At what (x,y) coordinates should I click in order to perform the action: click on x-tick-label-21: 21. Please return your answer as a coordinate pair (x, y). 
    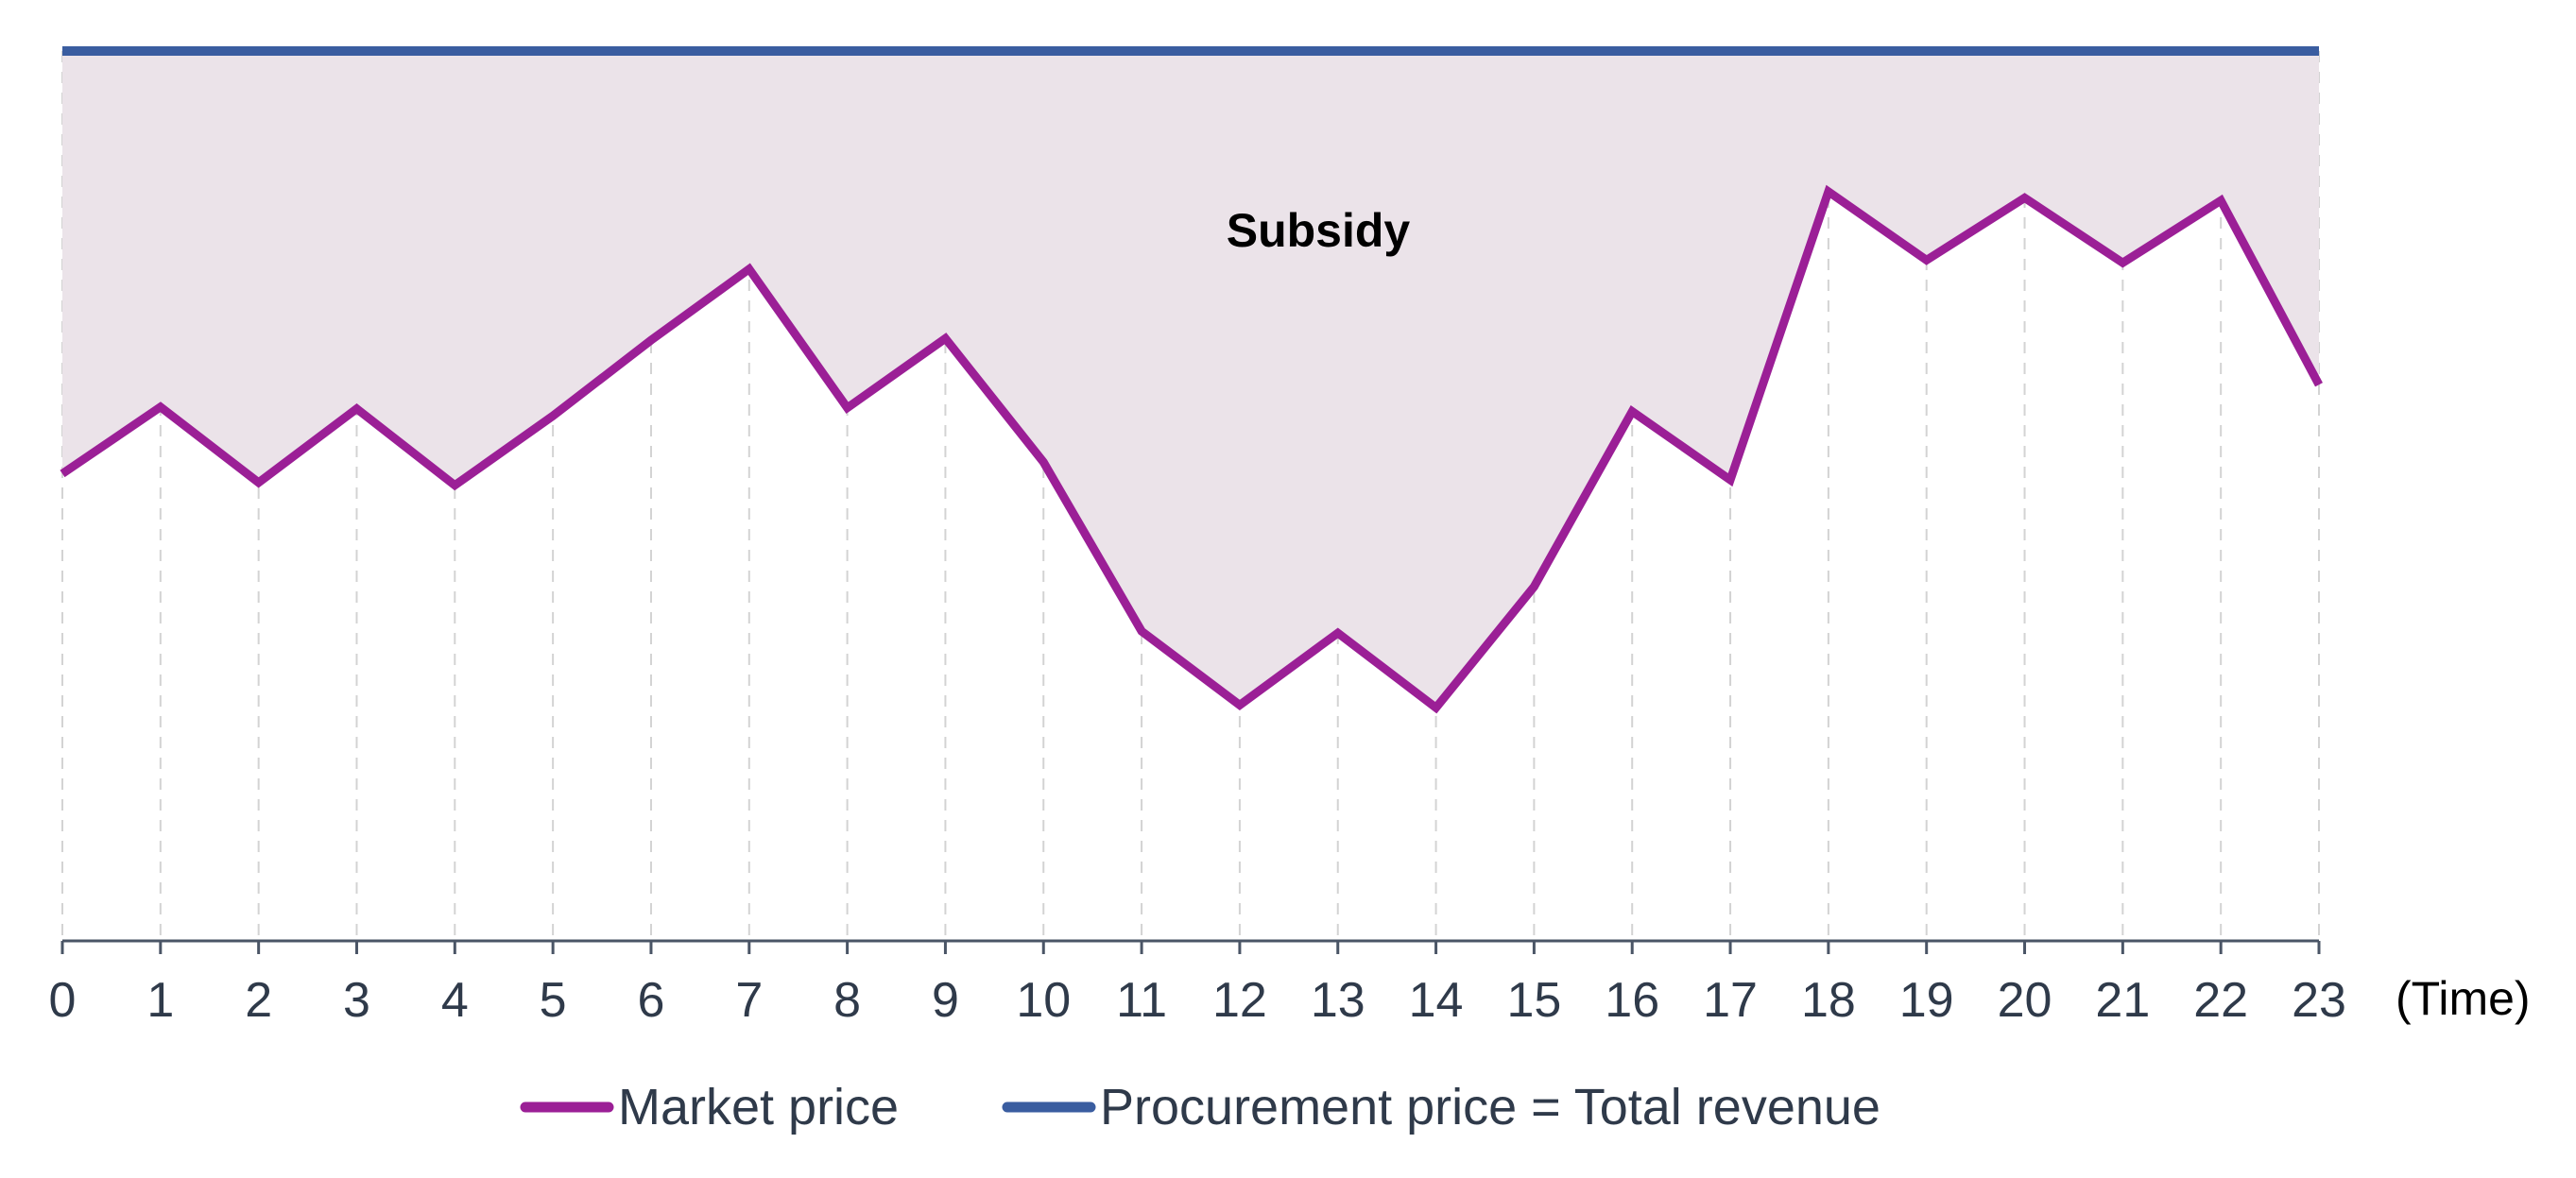
    Looking at the image, I should click on (2122, 1000).